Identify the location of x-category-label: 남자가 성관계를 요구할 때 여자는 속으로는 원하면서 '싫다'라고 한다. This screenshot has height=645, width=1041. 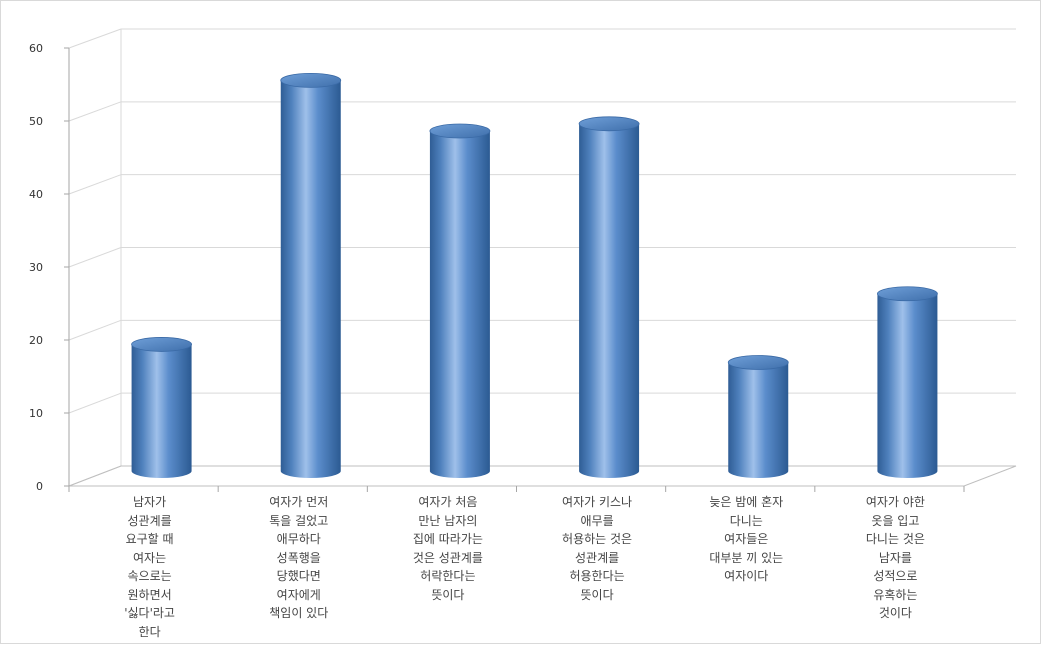
(149, 567).